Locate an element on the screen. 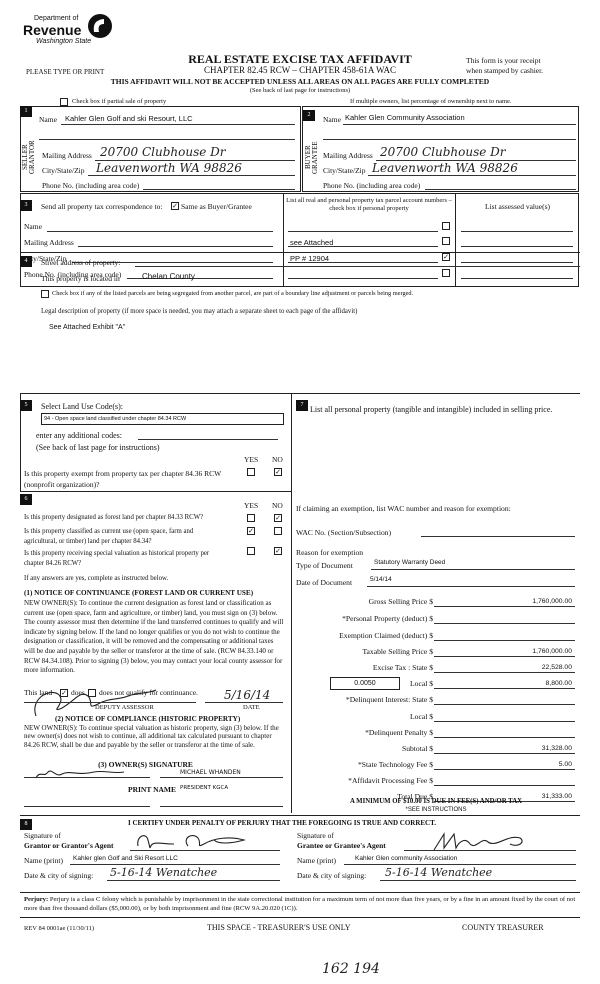  seller-mailing-address: 20700 Clubhouse Dr is located at coordinates (163, 152).